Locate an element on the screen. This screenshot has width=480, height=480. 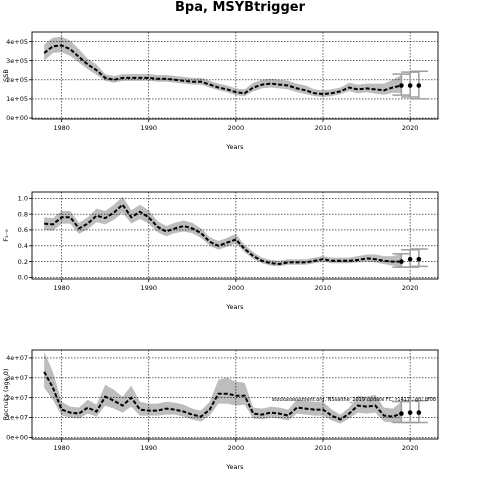
y-axis-label: F₃₋₆ is located at coordinates (6, 235).